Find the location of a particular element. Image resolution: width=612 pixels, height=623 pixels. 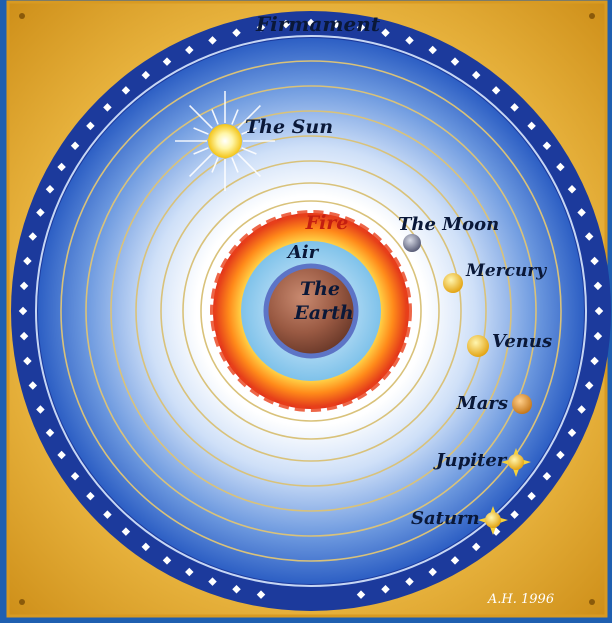

air-label: Air is located at coordinates (303, 252).